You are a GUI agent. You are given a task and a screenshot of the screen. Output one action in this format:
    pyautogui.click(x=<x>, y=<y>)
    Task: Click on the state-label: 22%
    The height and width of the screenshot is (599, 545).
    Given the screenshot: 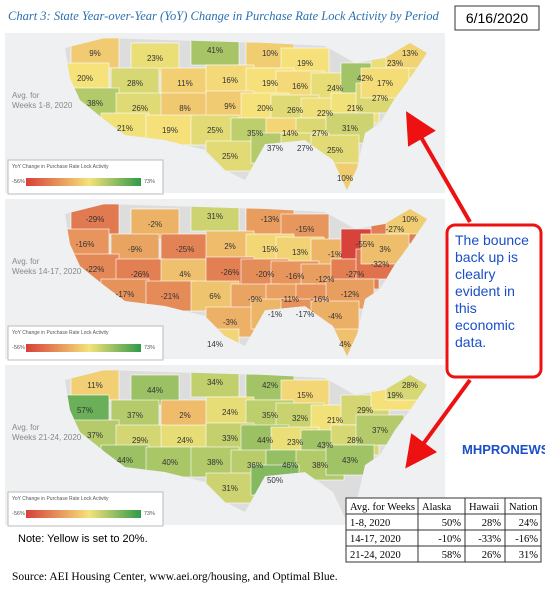 What is the action you would take?
    pyautogui.click(x=325, y=113)
    